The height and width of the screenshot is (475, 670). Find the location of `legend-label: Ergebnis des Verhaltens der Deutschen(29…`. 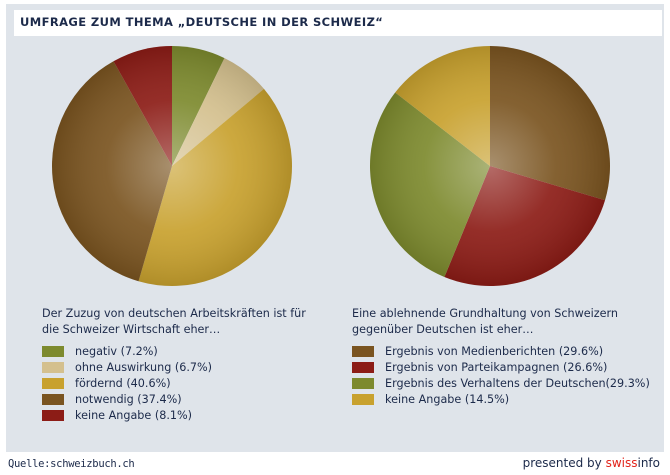

legend-label: Ergebnis des Verhaltens der Deutschen(29… is located at coordinates (517, 383).